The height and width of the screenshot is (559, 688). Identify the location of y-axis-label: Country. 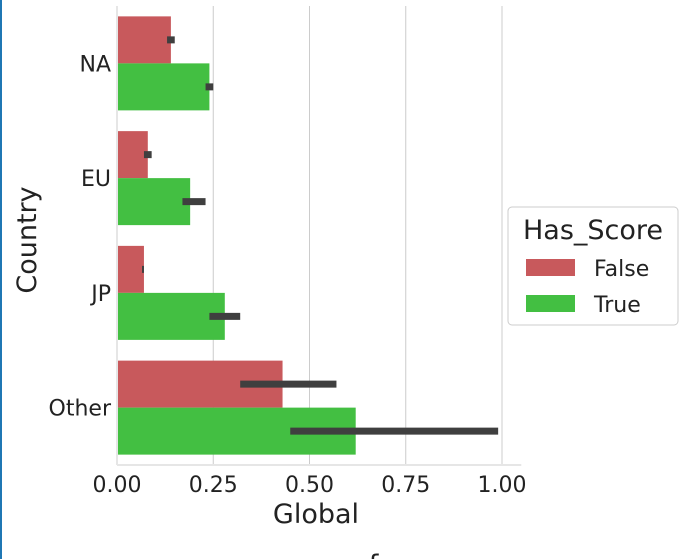
(27, 239).